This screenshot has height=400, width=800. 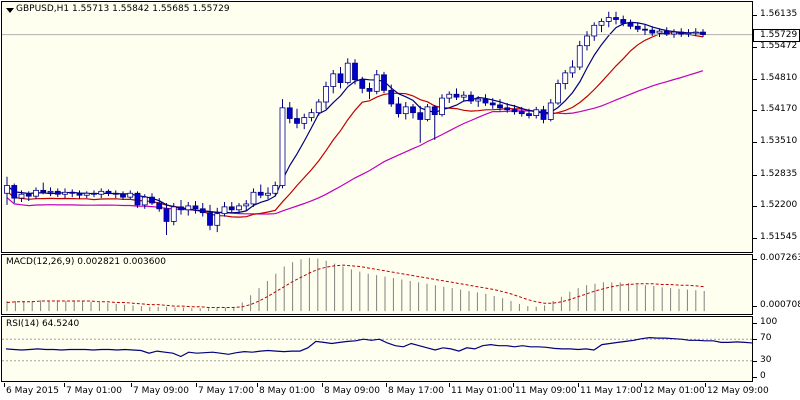 What do you see at coordinates (10, 10) in the screenshot?
I see `symbol-dropdown-icon` at bounding box center [10, 10].